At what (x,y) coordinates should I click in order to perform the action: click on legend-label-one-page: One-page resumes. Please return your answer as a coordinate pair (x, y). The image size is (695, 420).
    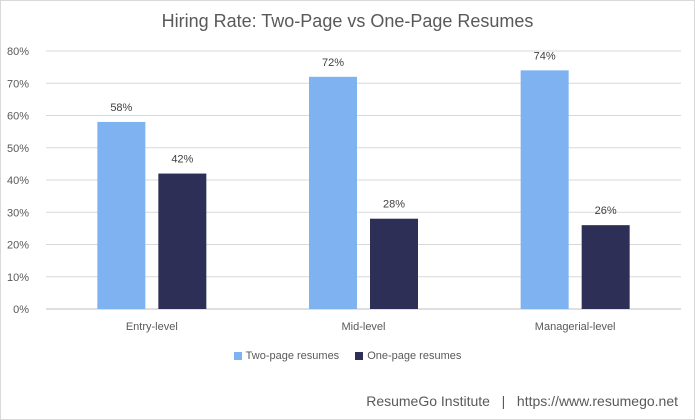
    Looking at the image, I should click on (414, 356).